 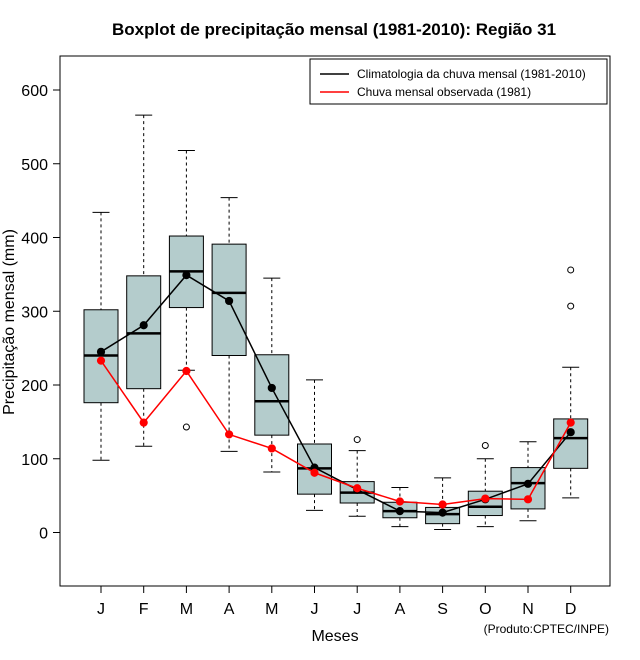 What do you see at coordinates (34, 165) in the screenshot?
I see `y-tick-label: 500` at bounding box center [34, 165].